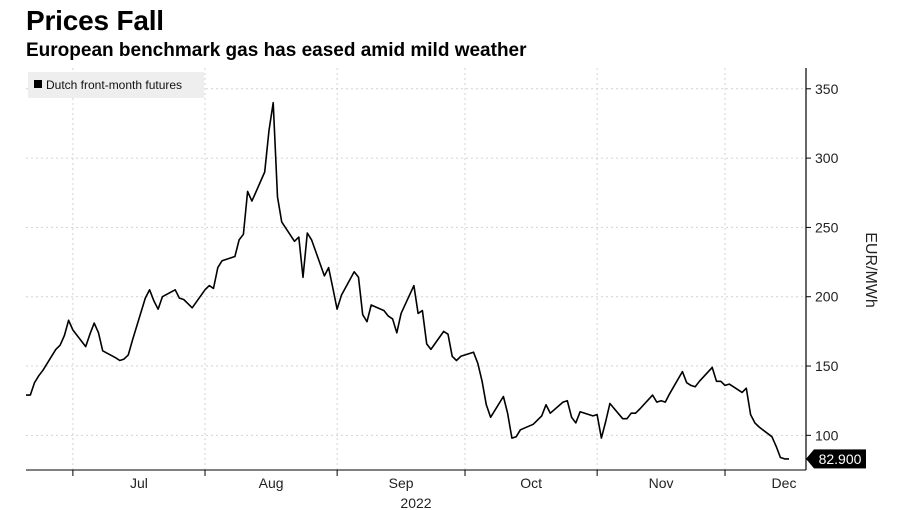 The image size is (900, 510). I want to click on y-tick-label: 300, so click(827, 158).